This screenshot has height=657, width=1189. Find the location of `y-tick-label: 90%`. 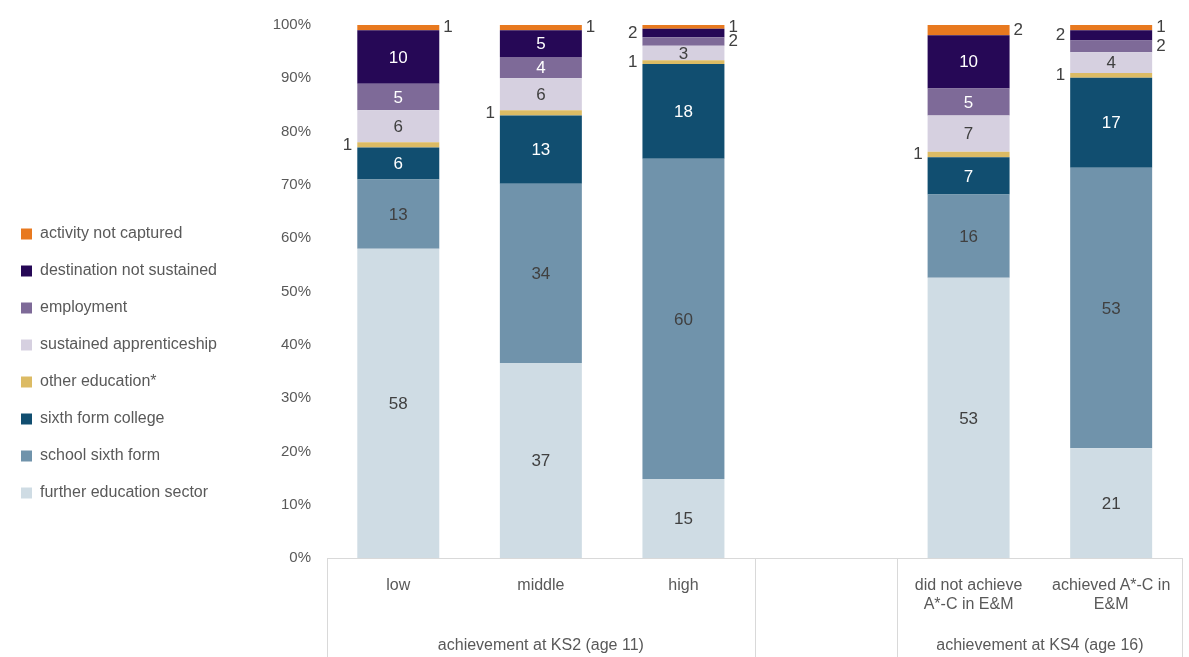

y-tick-label: 90% is located at coordinates (295, 77).